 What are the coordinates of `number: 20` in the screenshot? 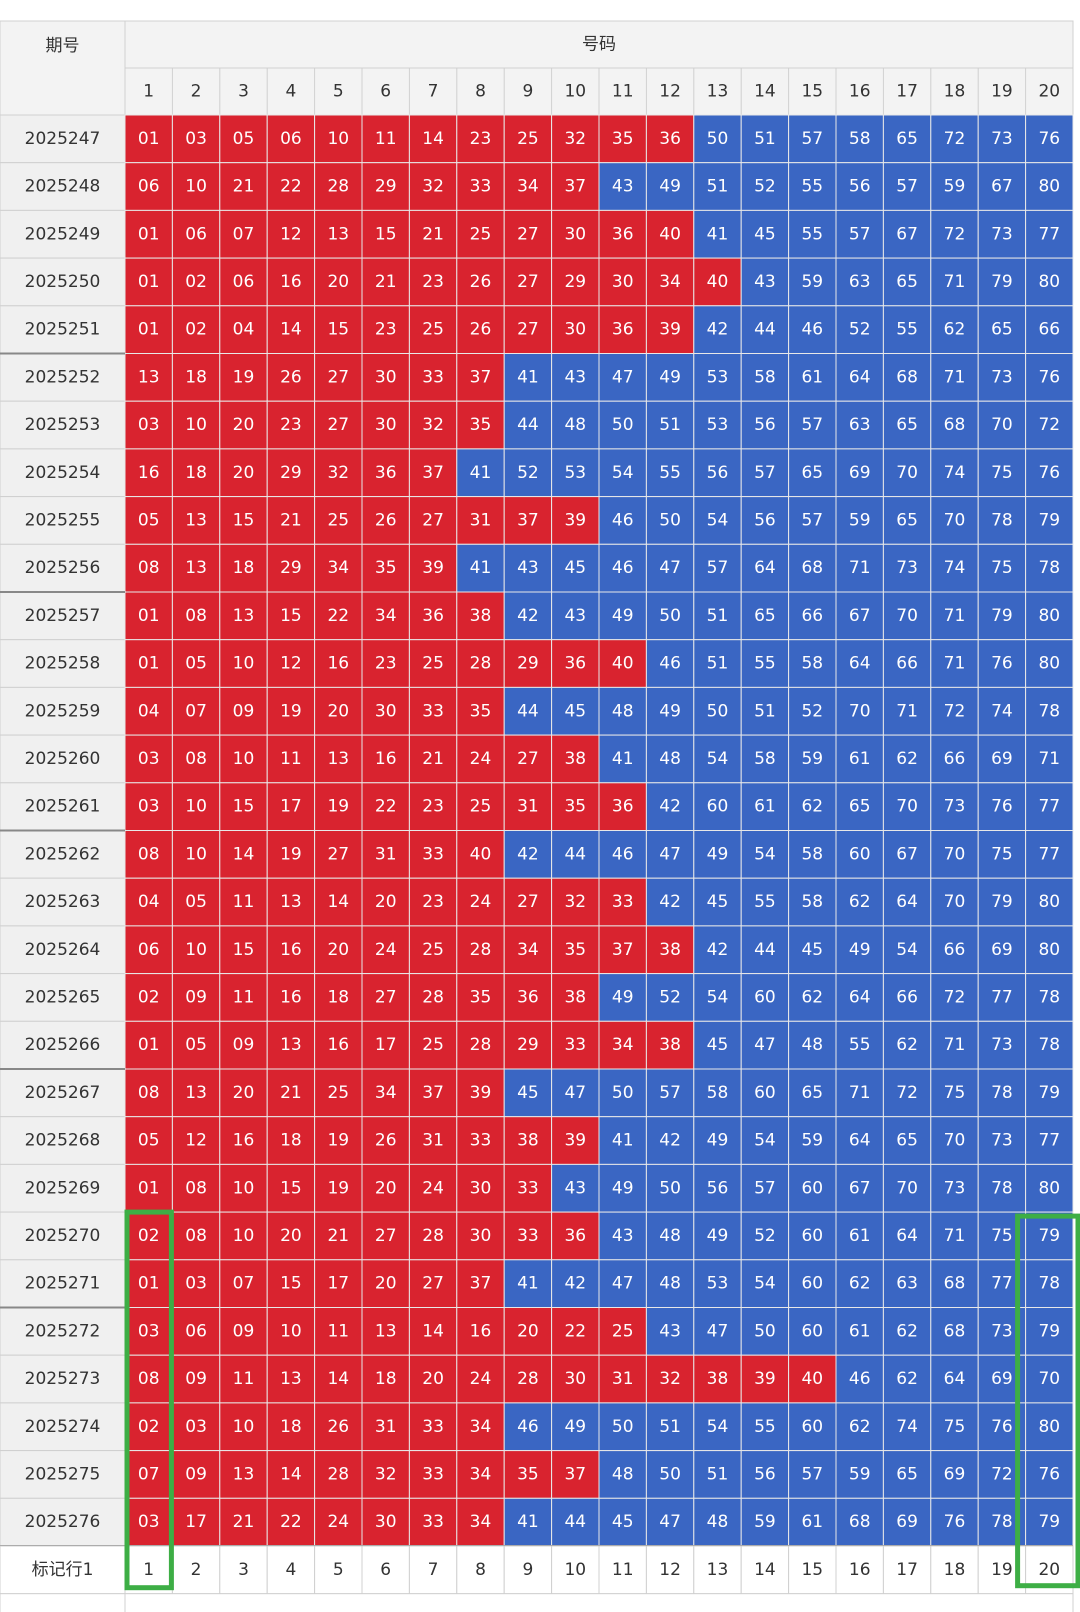 It's located at (244, 425).